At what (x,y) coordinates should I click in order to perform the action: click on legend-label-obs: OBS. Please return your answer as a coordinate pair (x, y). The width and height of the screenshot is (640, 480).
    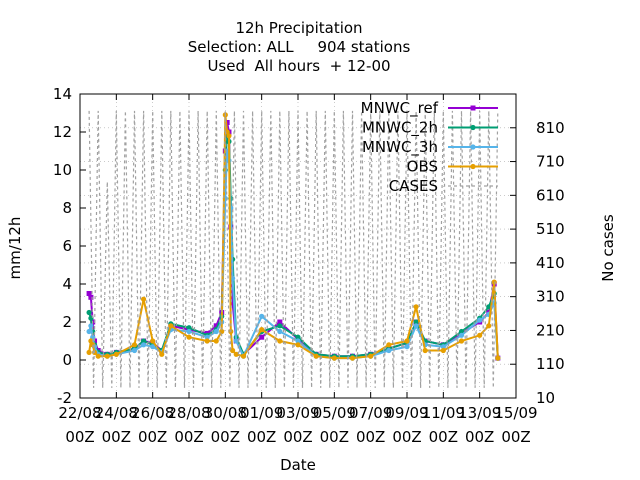
    Looking at the image, I should click on (422, 167).